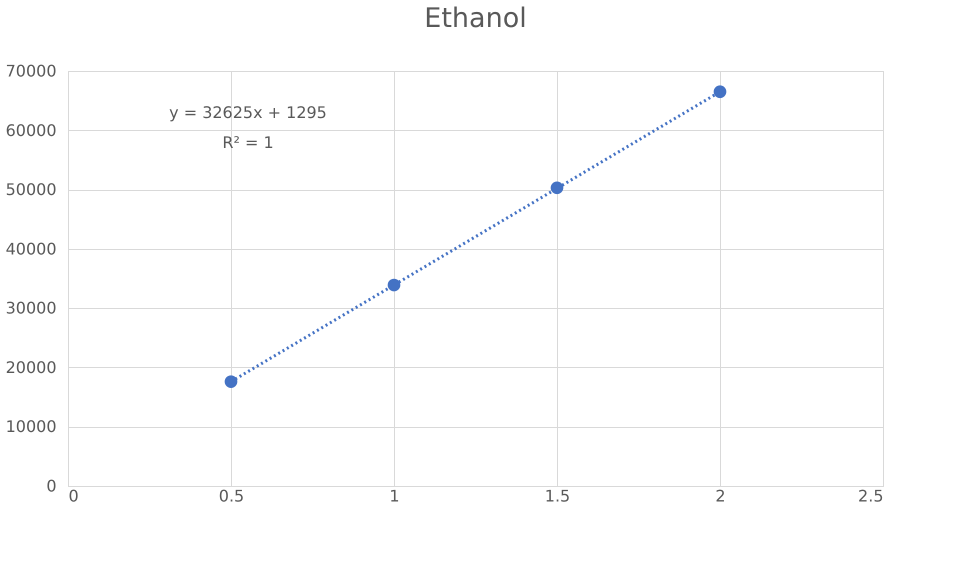  What do you see at coordinates (248, 142) in the screenshot?
I see `annotation: R² = 1` at bounding box center [248, 142].